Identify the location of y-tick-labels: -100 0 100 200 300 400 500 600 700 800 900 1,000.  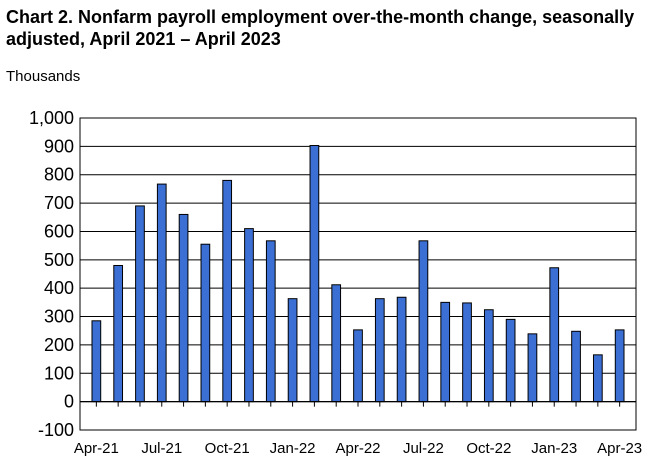
(51, 274).